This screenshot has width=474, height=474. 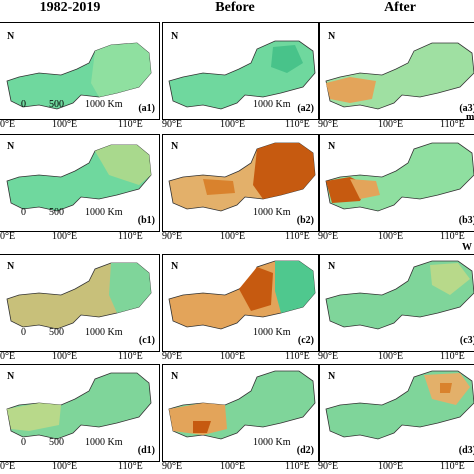 What do you see at coordinates (467, 247) in the screenshot?
I see `side-label: W` at bounding box center [467, 247].